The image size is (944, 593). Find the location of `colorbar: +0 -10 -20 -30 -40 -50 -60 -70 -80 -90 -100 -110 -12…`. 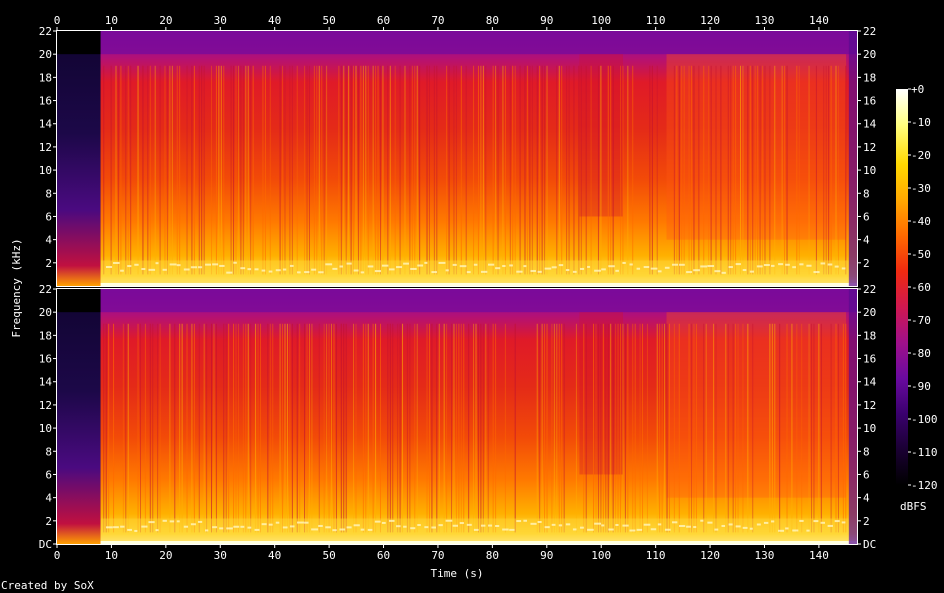

colorbar: +0 -10 -20 -30 -40 -50 -60 -70 -80 -90 -100 -110 -12… is located at coordinates (917, 298).